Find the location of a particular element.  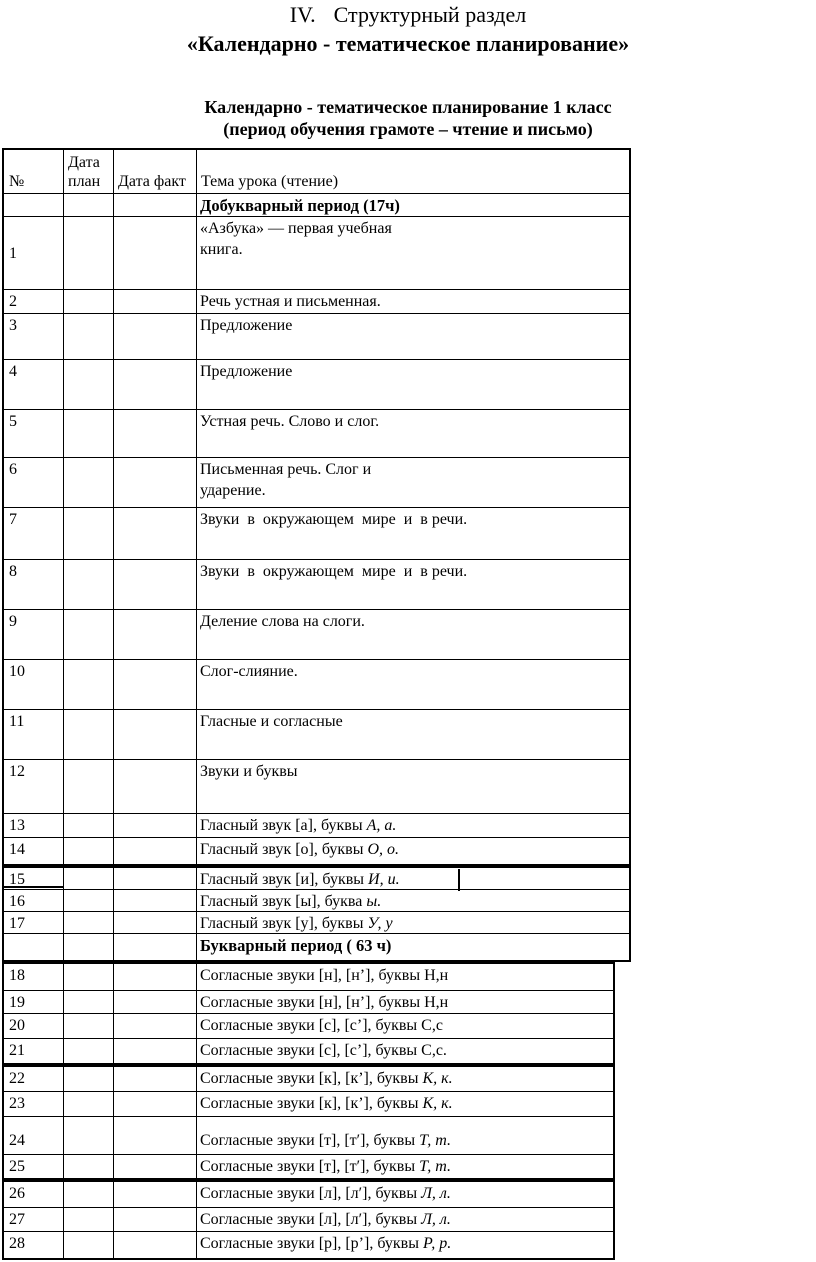

lesson-row: 14 Гласный звук [о], буквы О, о. is located at coordinates (316, 851).